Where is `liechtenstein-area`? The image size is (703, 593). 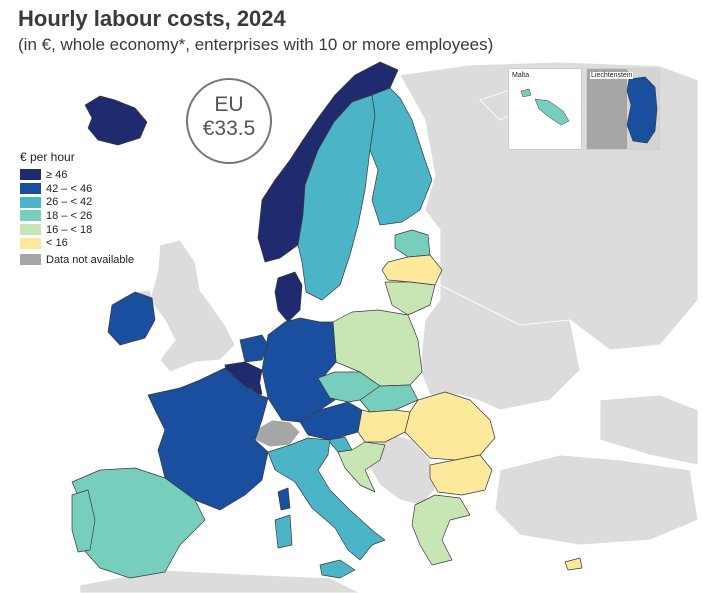
liechtenstein-area is located at coordinates (642, 110).